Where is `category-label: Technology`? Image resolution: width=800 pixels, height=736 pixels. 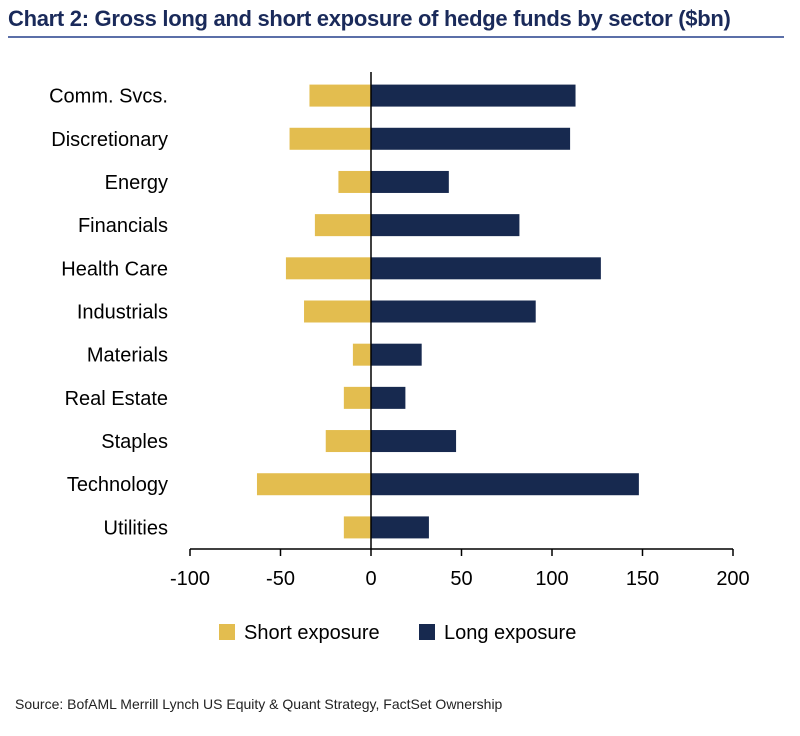 category-label: Technology is located at coordinates (117, 485).